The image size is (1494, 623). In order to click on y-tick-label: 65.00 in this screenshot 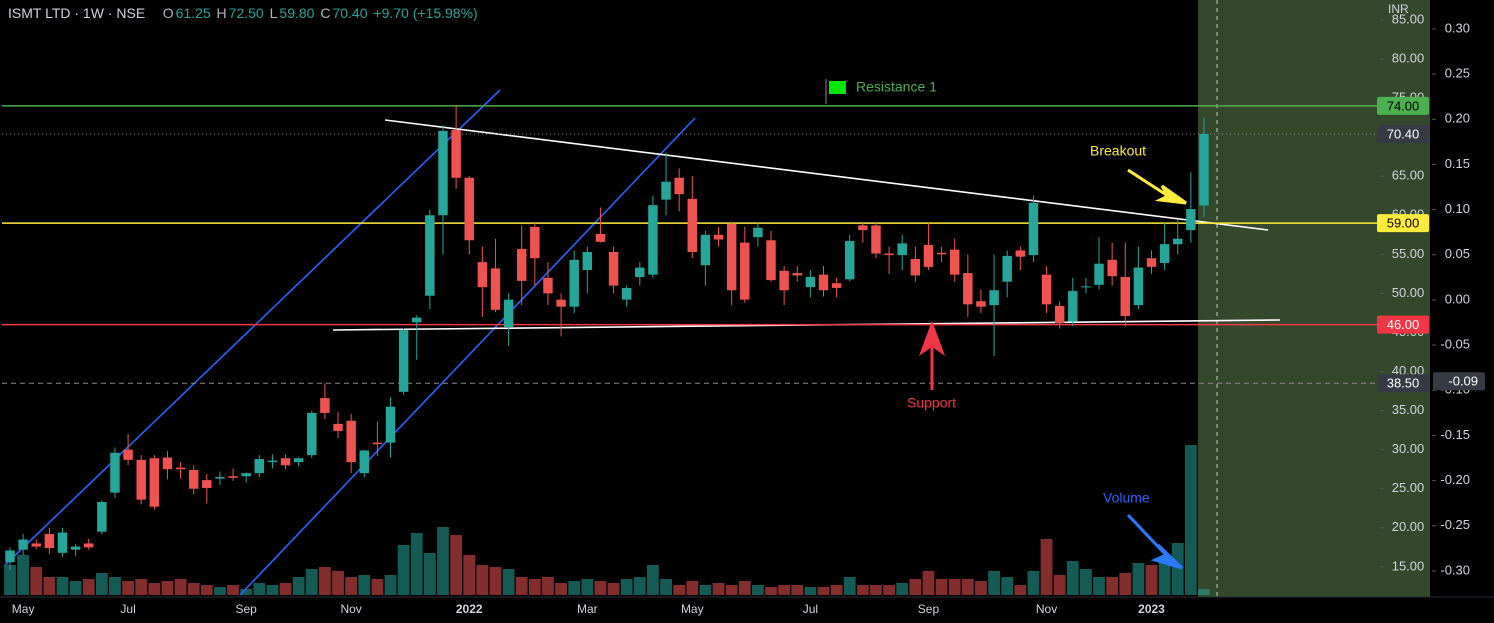, I will do `click(1408, 175)`.